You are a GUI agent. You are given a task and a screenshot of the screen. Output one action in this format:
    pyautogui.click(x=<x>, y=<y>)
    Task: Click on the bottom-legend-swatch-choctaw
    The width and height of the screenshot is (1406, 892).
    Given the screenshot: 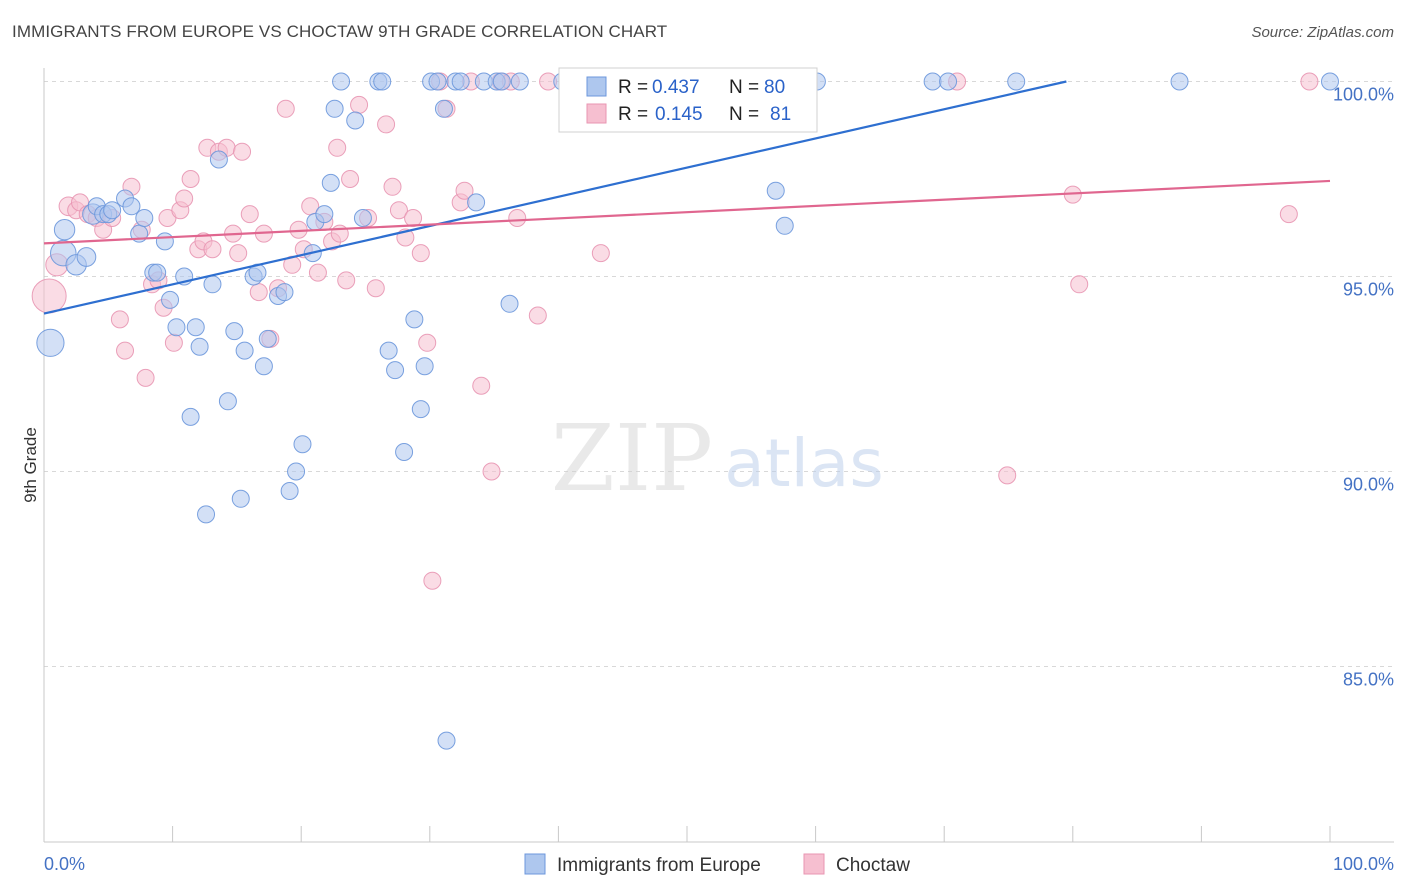 What is the action you would take?
    pyautogui.click(x=814, y=864)
    